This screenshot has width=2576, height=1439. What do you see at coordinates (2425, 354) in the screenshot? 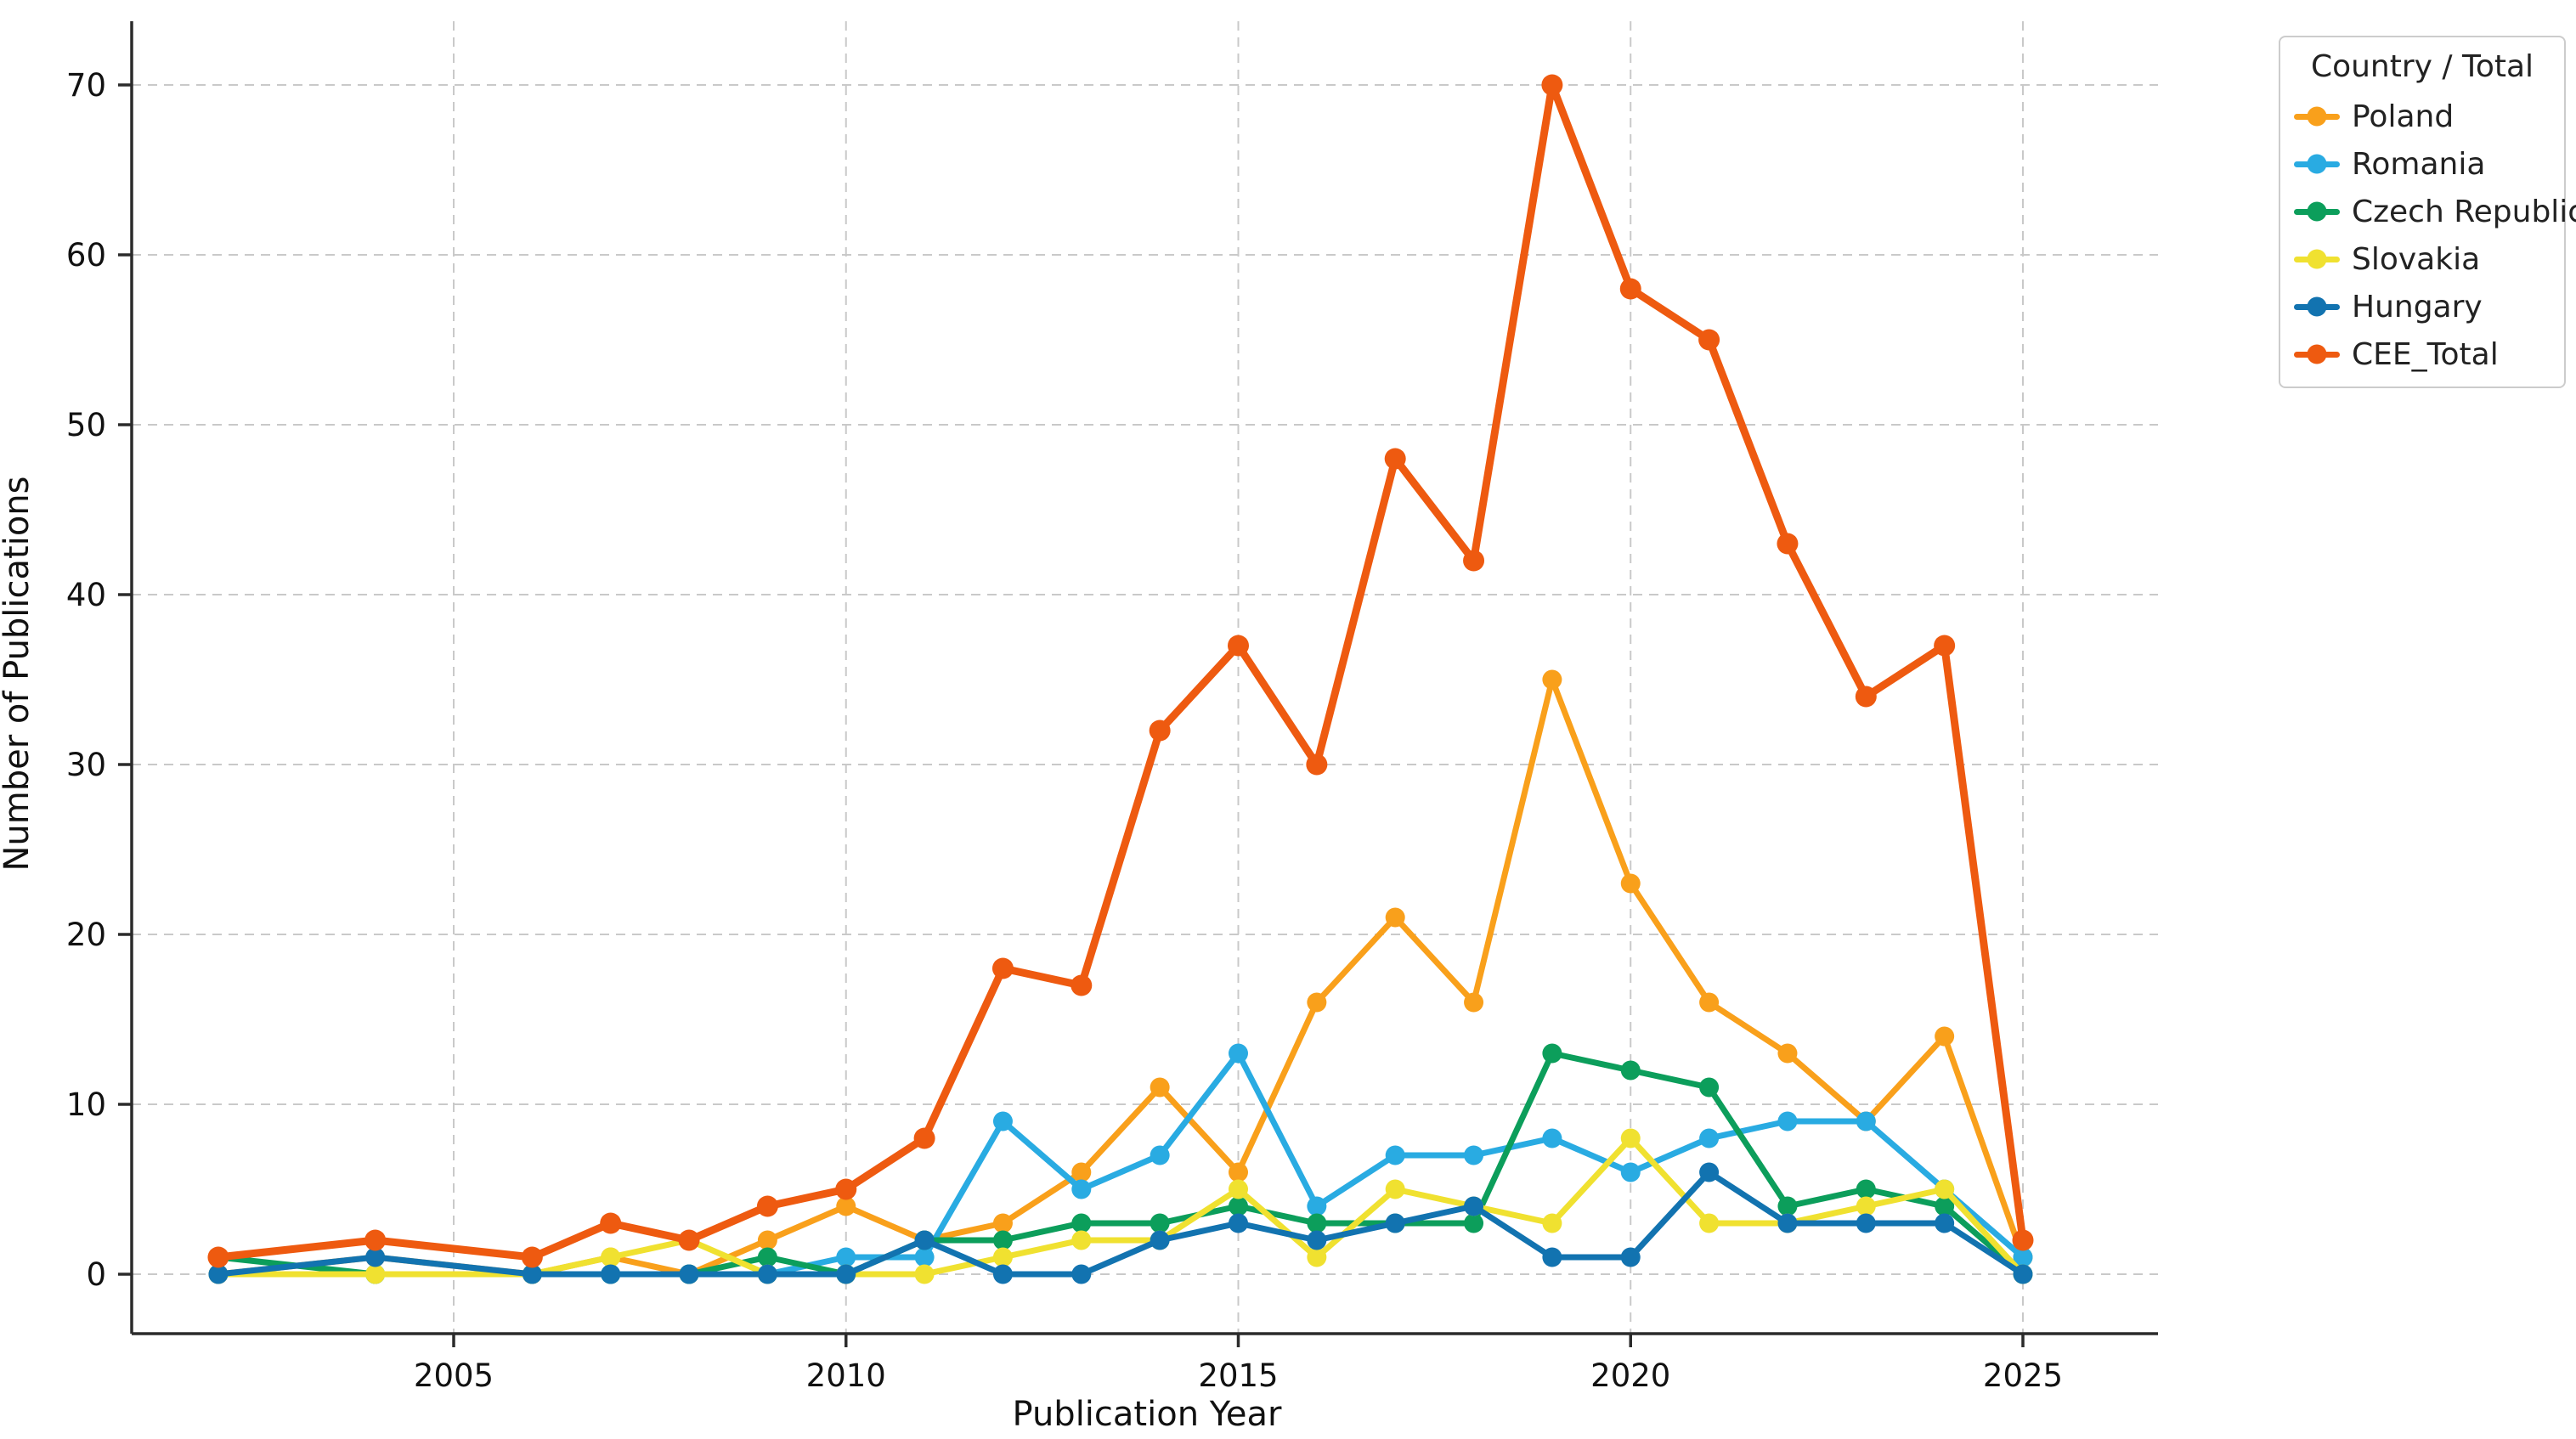
I see `legend-item-label: CEE_Total` at bounding box center [2425, 354].